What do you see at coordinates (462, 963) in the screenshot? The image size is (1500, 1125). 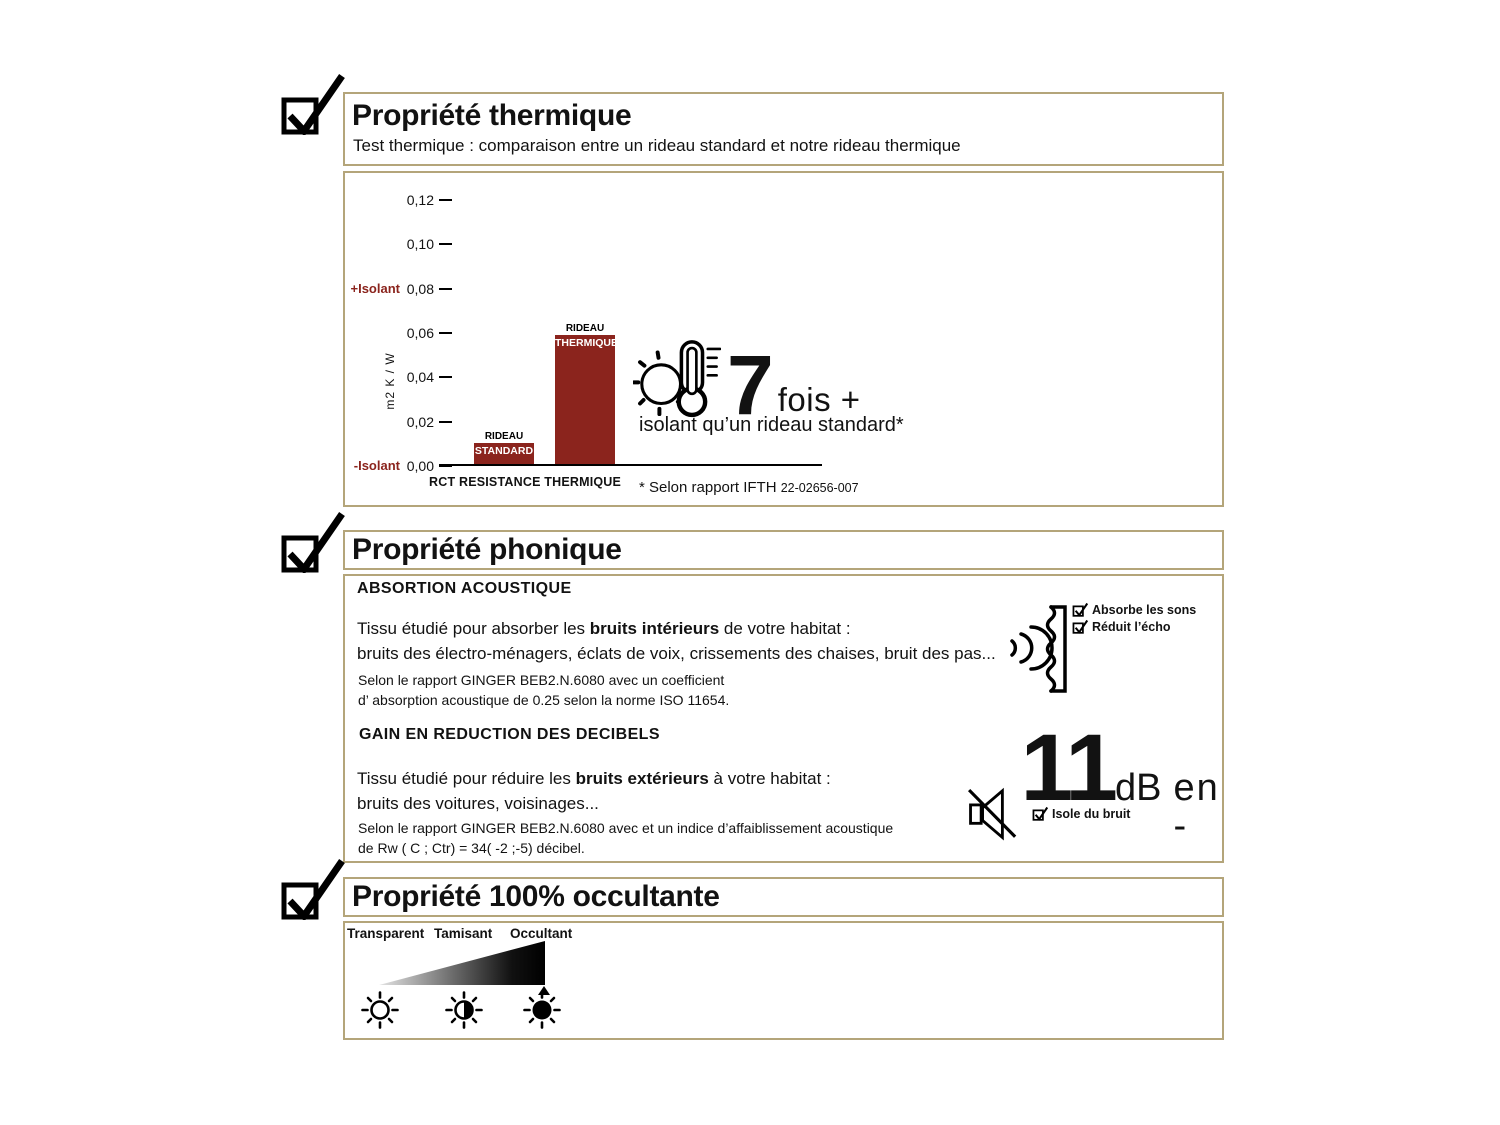 I see `opacity-gradient-triangle` at bounding box center [462, 963].